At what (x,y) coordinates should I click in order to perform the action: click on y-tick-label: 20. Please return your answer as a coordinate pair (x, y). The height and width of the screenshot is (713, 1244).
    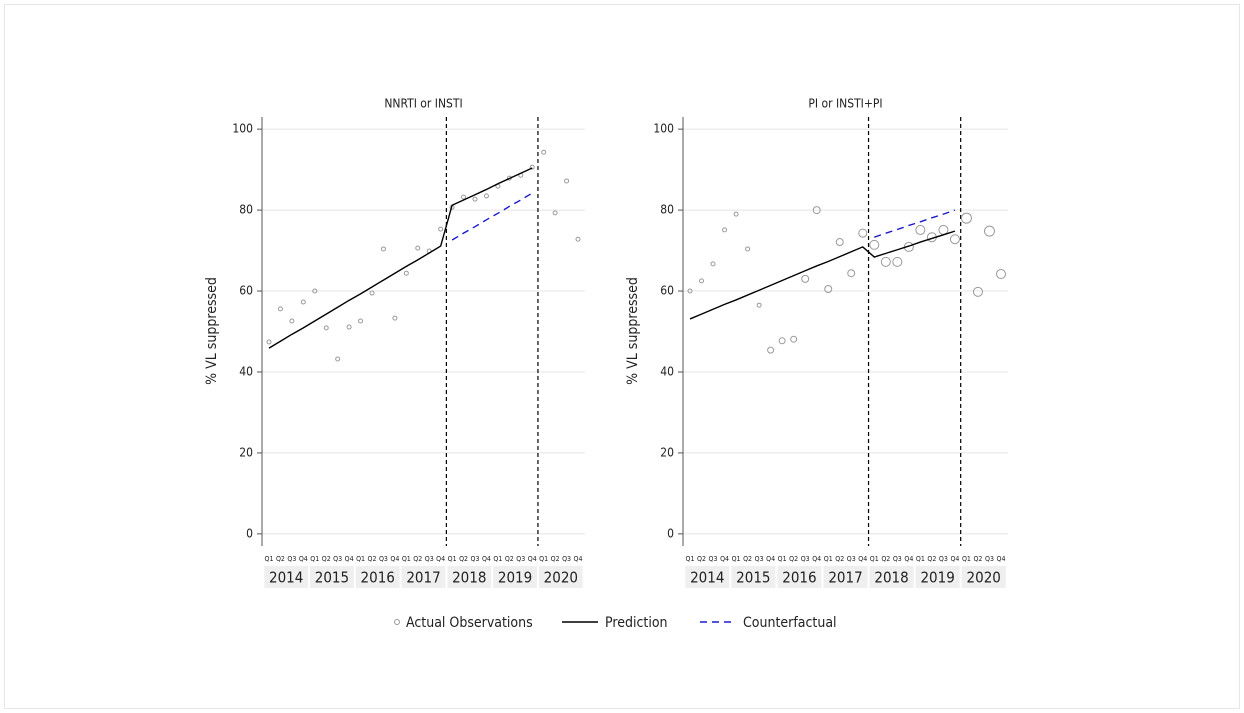
    Looking at the image, I should click on (667, 452).